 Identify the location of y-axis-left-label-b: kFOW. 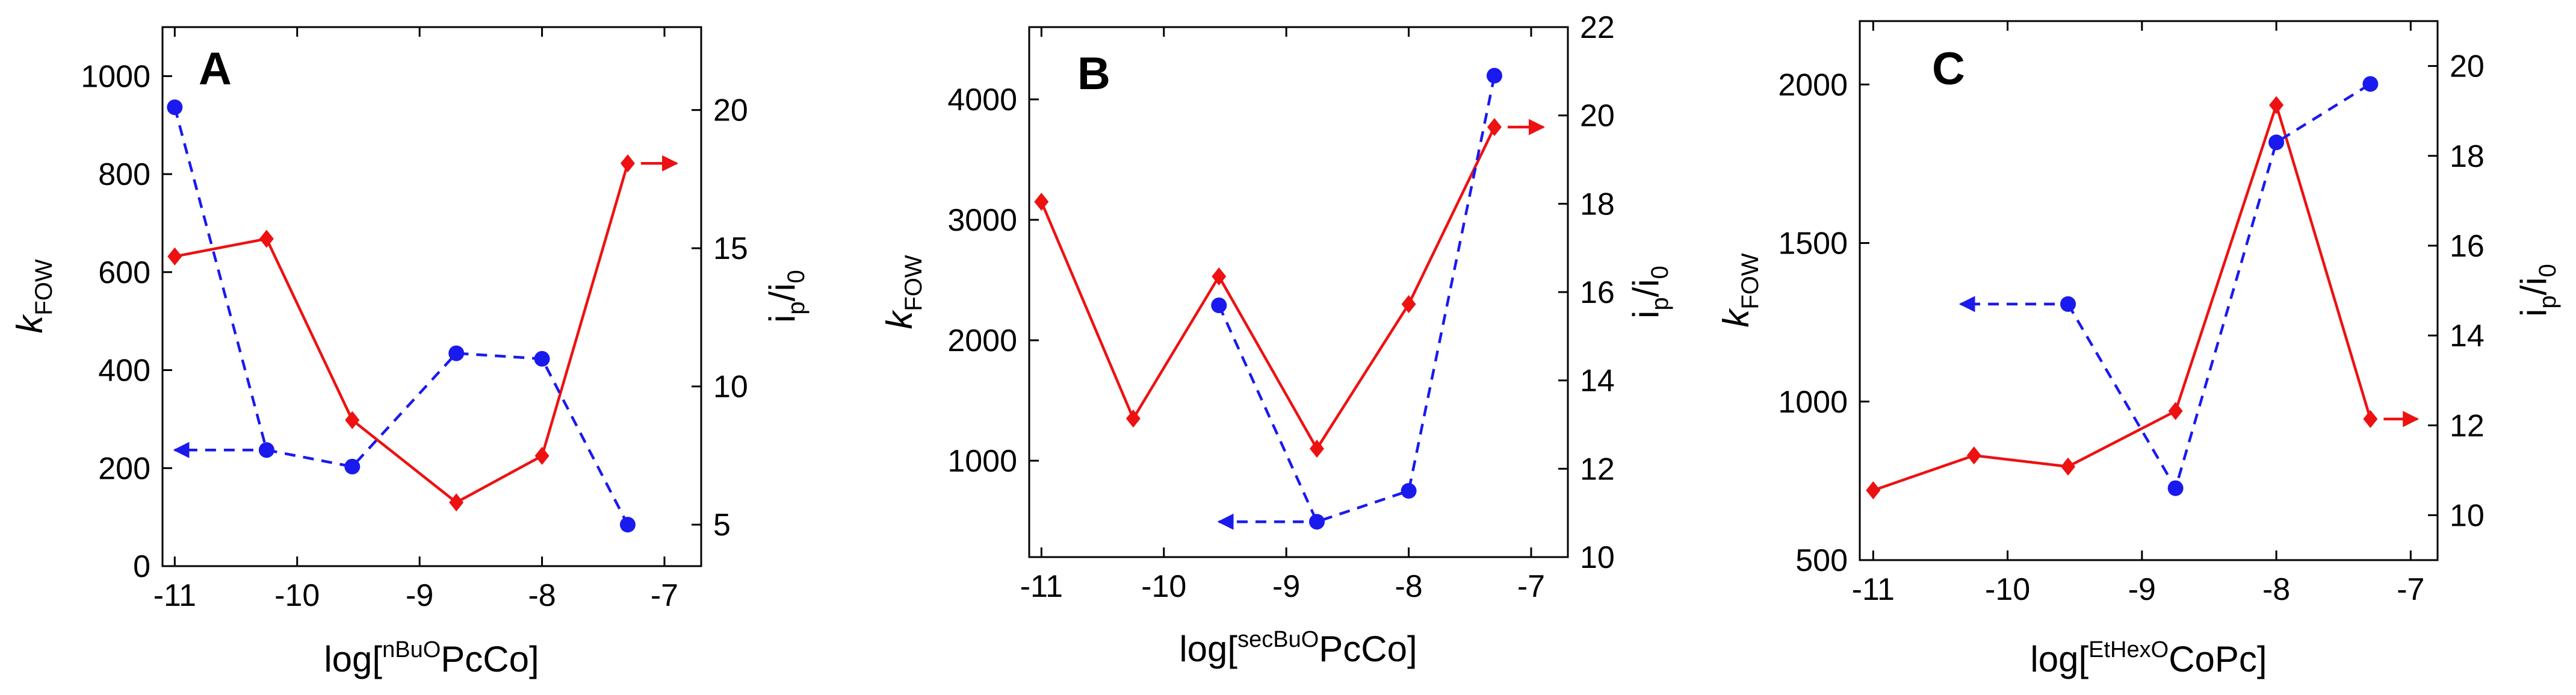
(903, 292).